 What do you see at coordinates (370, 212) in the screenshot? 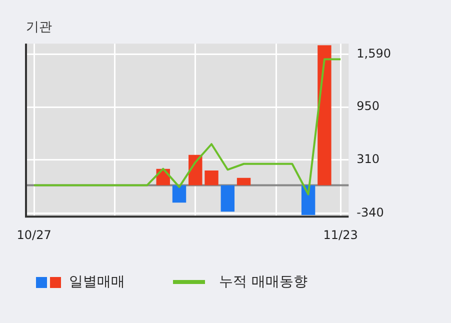
I see `y-tick-label: -340` at bounding box center [370, 212].